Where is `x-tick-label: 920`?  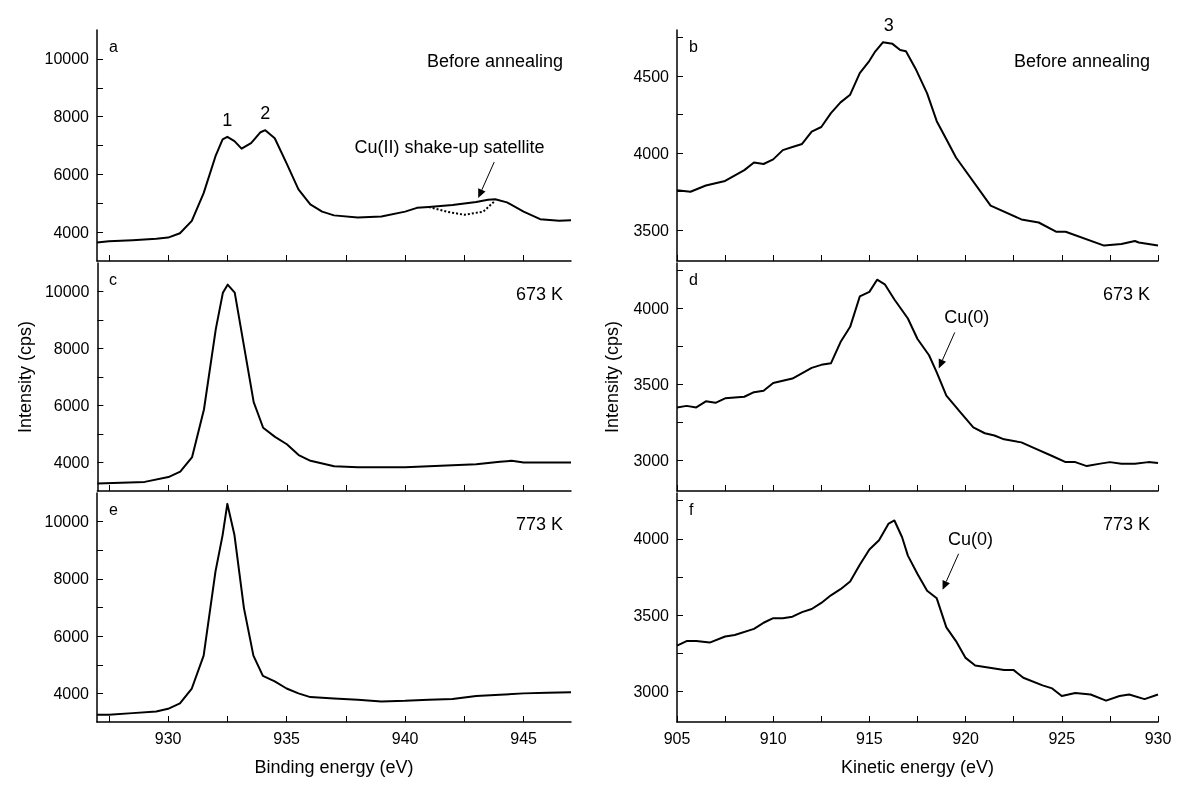
x-tick-label: 920 is located at coordinates (966, 738).